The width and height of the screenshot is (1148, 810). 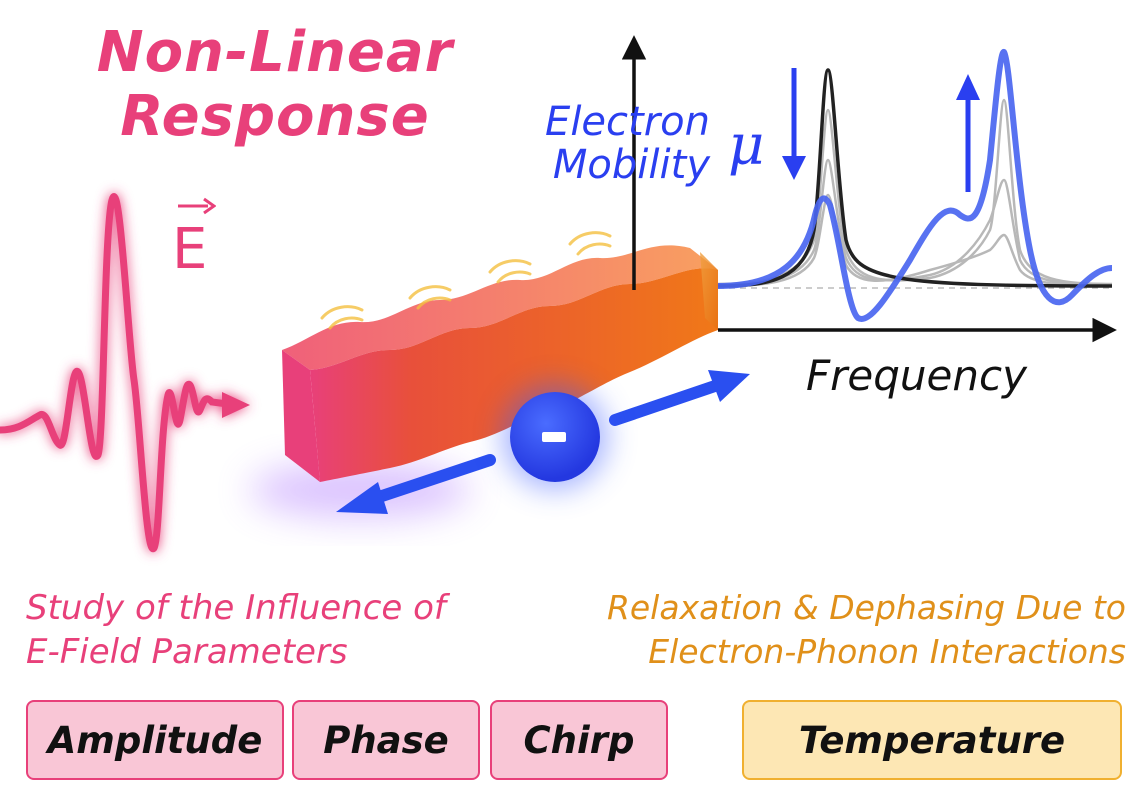 I want to click on amplitude-box: Amplitude, so click(x=155, y=740).